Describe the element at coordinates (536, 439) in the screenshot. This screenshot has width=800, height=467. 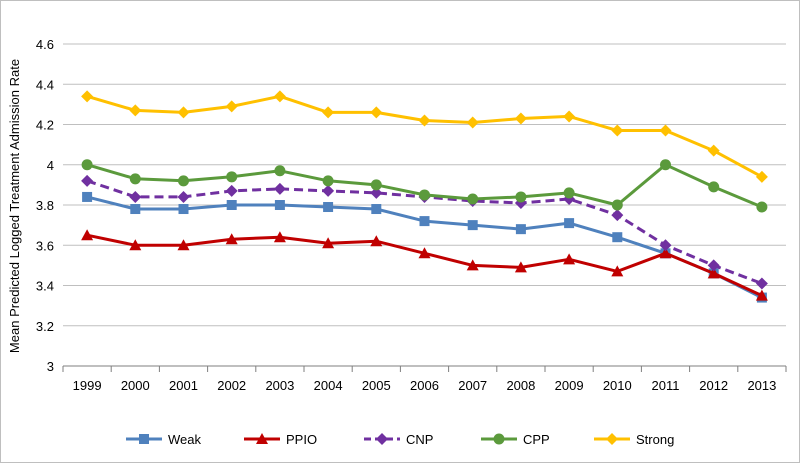
I see `legend-label: CPP` at that location.